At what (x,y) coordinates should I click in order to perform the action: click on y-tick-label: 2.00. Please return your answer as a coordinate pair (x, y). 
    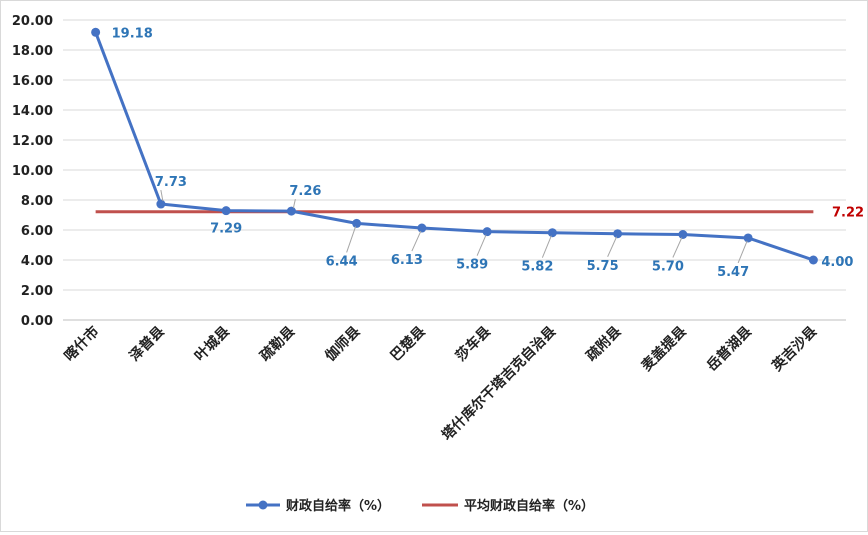
    Looking at the image, I should click on (37, 291).